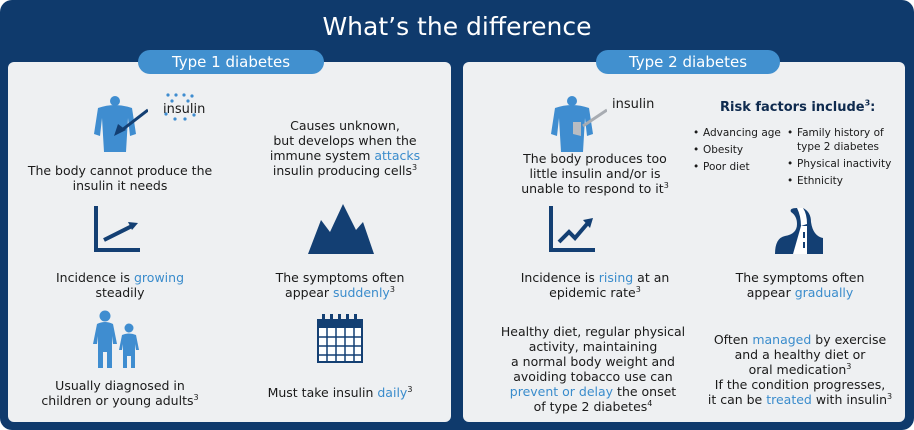  What do you see at coordinates (799, 231) in the screenshot?
I see `gradual-road-icon` at bounding box center [799, 231].